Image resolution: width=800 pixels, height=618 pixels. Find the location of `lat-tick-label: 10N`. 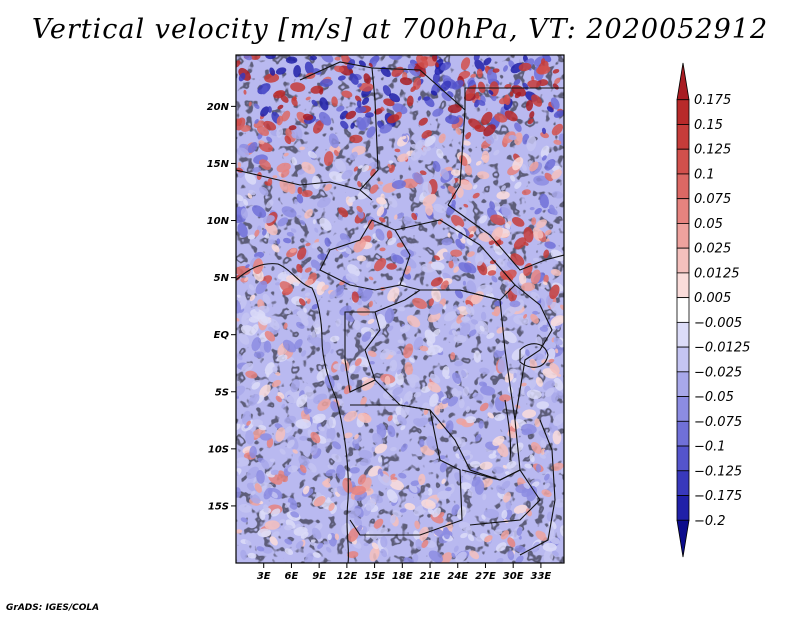

lat-tick-label: 10N is located at coordinates (218, 221).